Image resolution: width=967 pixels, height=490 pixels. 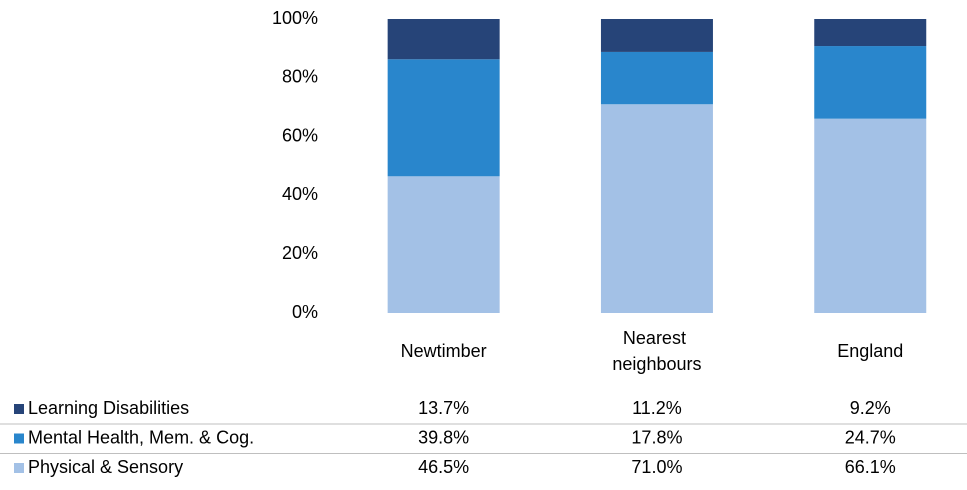 I want to click on table-value: 17.8%, so click(x=656, y=437).